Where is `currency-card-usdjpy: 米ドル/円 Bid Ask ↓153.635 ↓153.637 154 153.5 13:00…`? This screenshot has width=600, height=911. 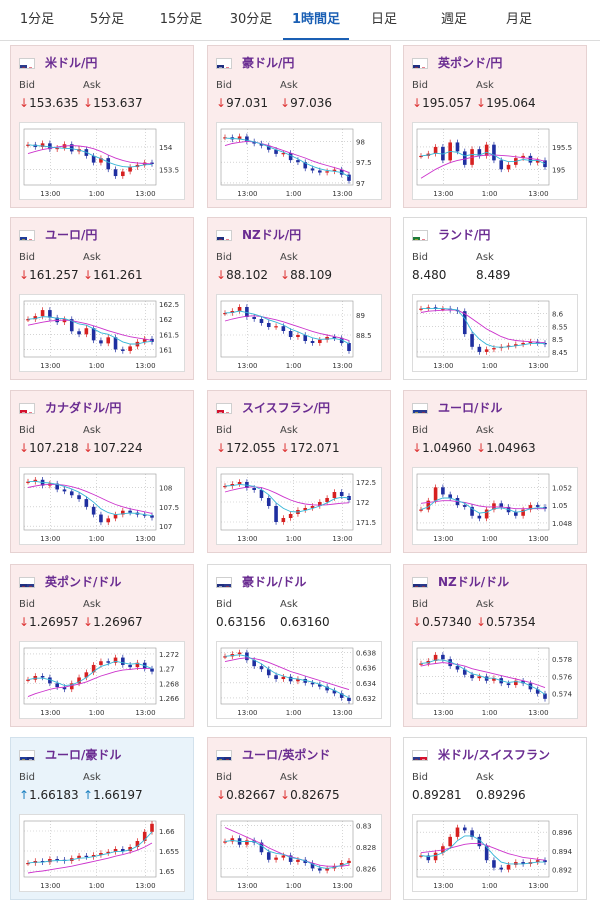 currency-card-usdjpy: 米ドル/円 Bid Ask ↓153.635 ↓153.637 154 153.5 13:00… is located at coordinates (102, 126).